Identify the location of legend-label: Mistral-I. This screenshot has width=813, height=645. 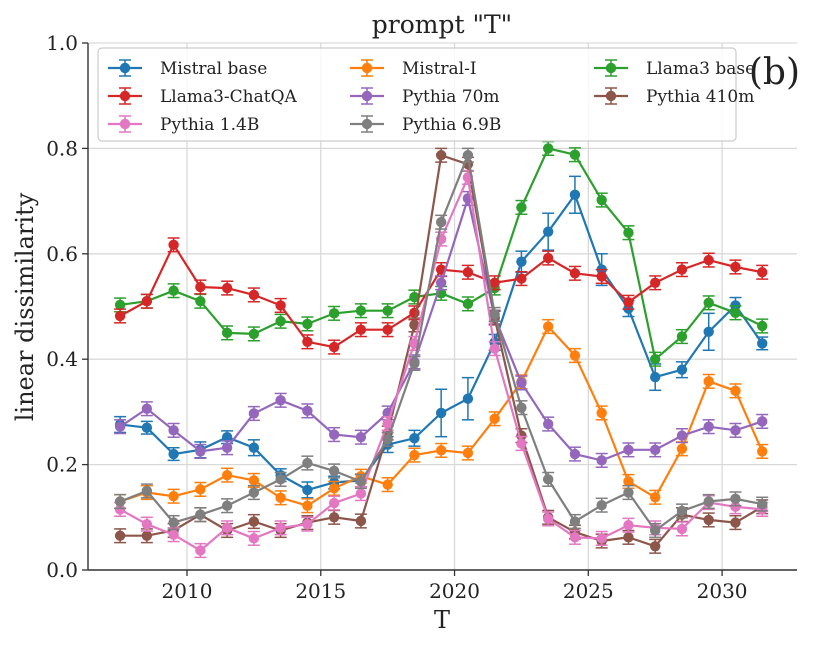
(439, 69).